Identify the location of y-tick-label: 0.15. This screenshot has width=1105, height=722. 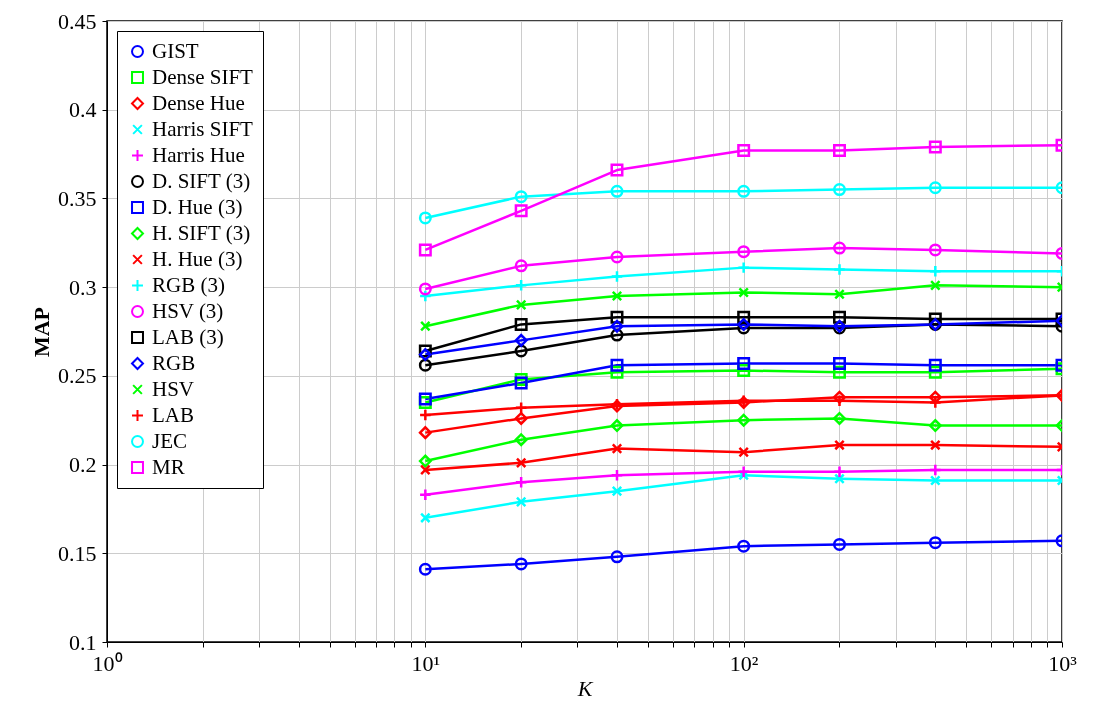
(77, 553).